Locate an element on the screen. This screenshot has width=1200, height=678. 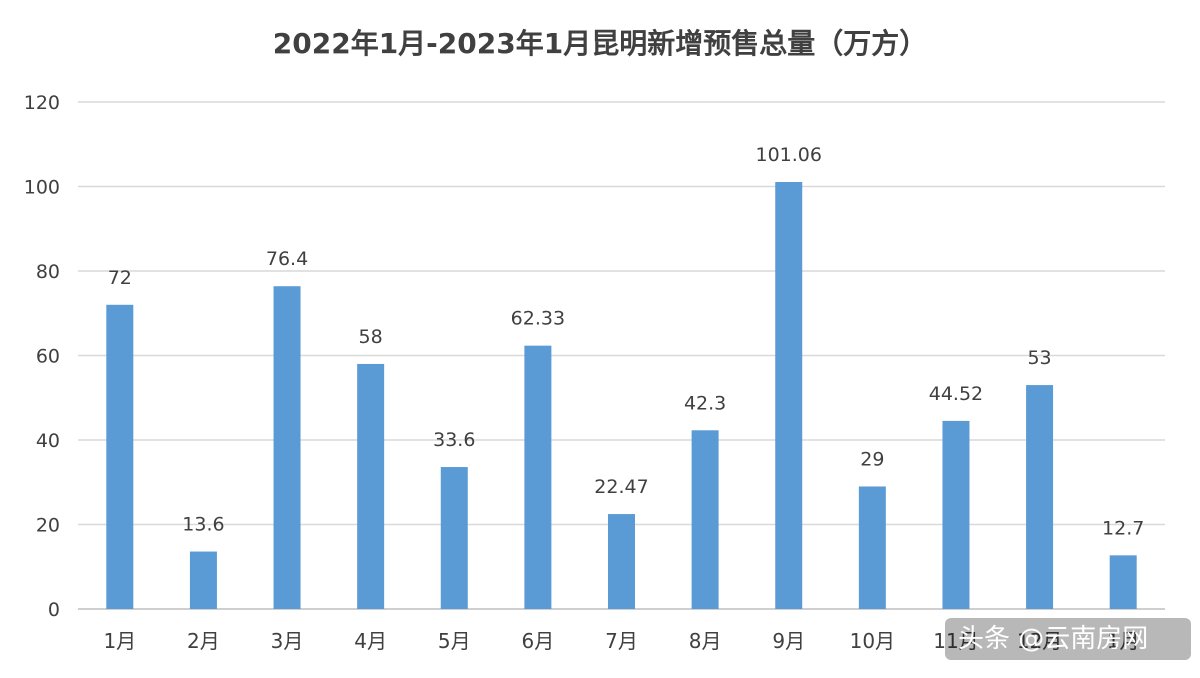
x-category-label: 7月 is located at coordinates (621, 641).